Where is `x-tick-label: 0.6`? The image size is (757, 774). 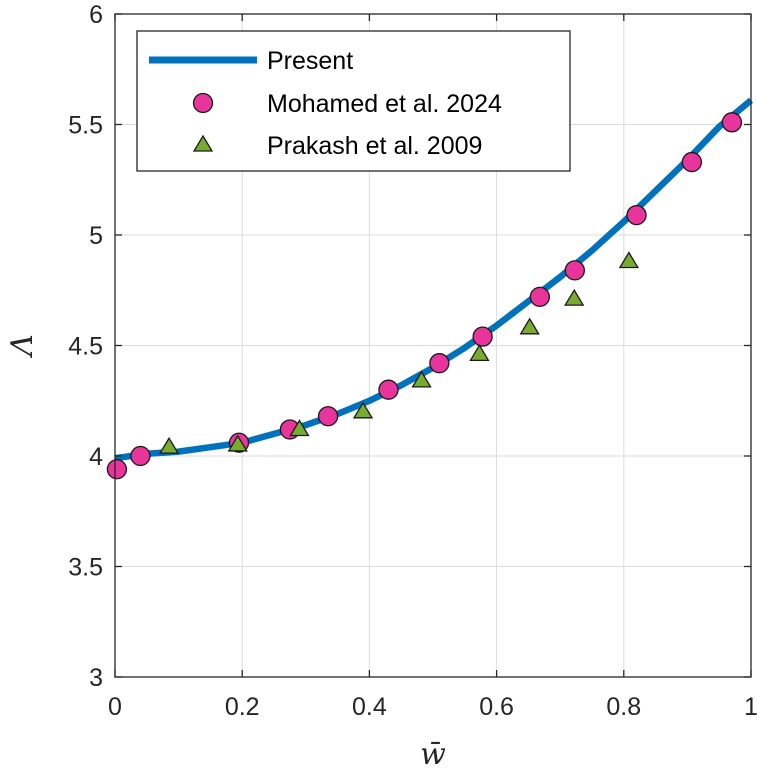 x-tick-label: 0.6 is located at coordinates (496, 707).